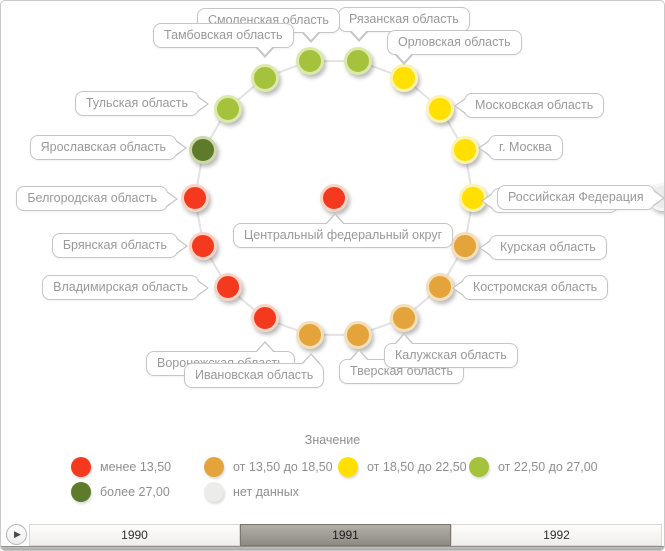 Image resolution: width=665 pixels, height=551 pixels. I want to click on district-center-dot, so click(334, 198).